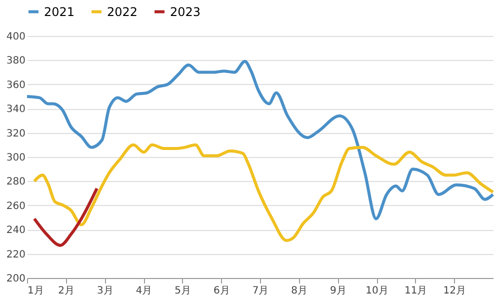  What do you see at coordinates (221, 291) in the screenshot?
I see `x-tick-label: 6月` at bounding box center [221, 291].